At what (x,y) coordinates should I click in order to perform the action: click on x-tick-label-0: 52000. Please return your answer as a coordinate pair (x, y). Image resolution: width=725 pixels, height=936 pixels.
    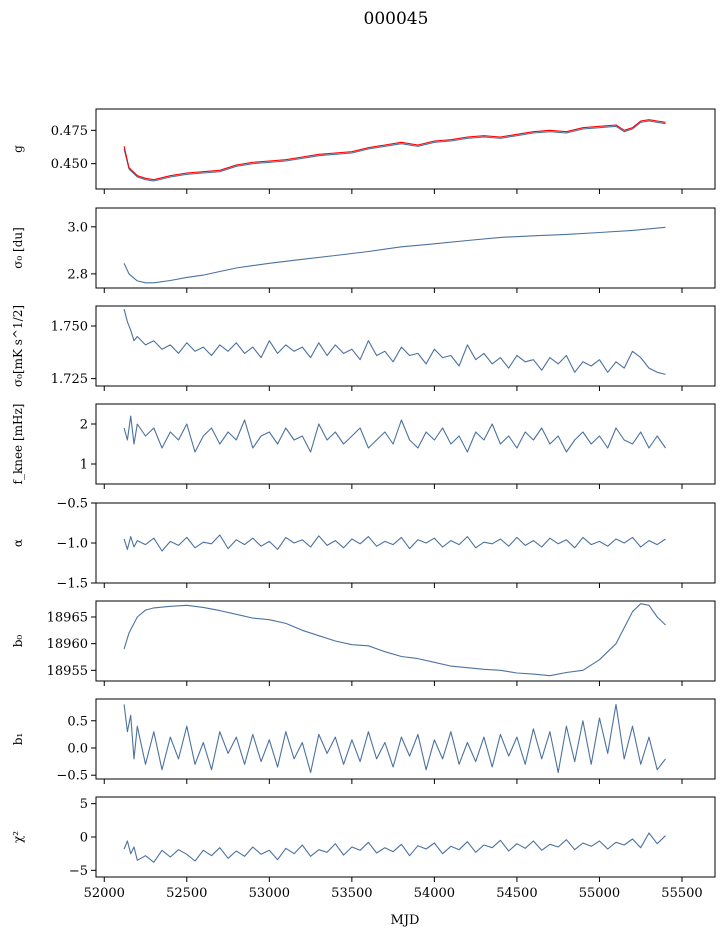
    Looking at the image, I should click on (104, 893).